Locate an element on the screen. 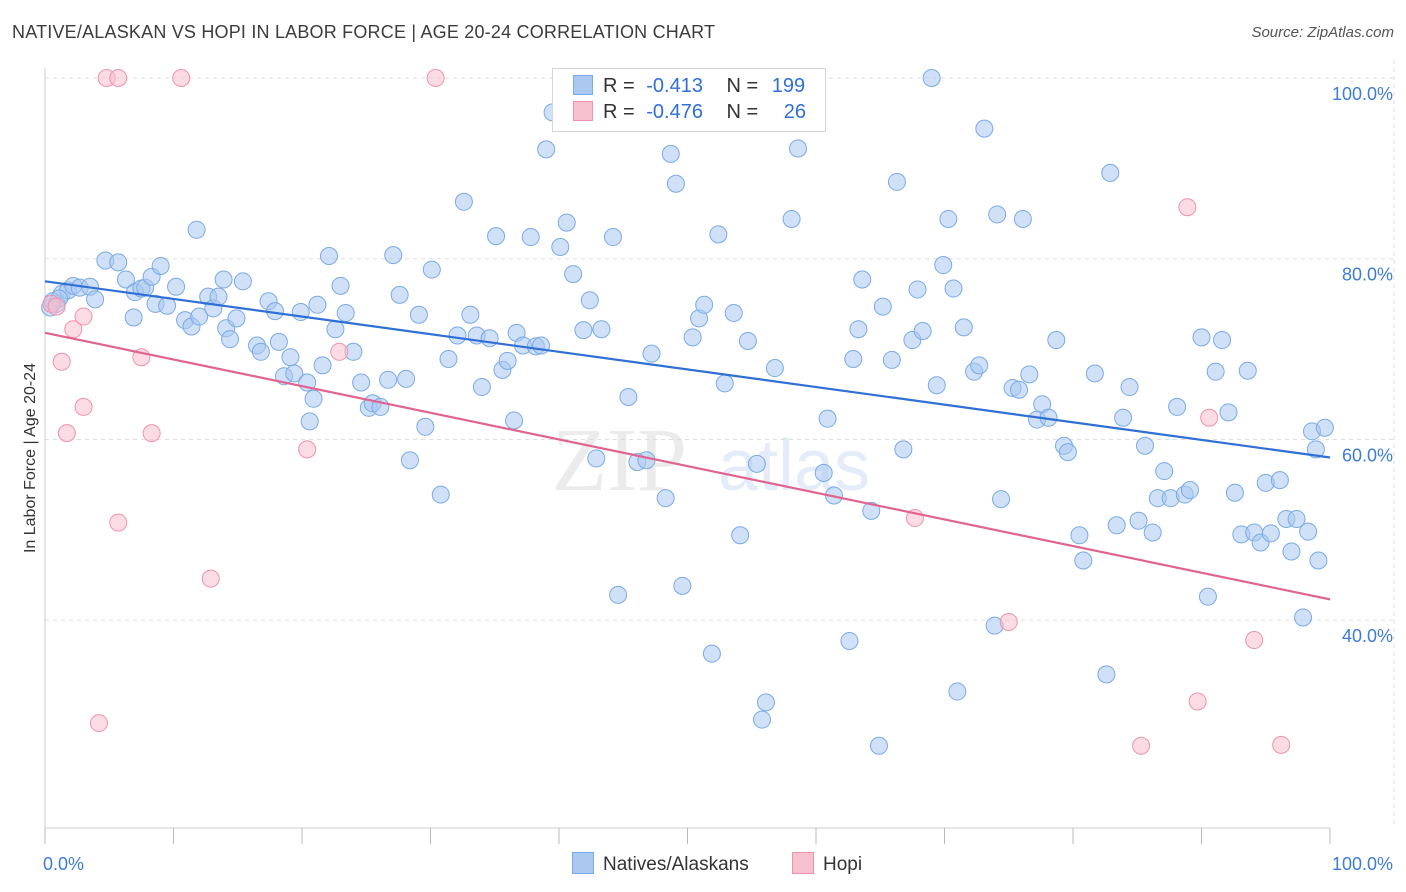  legend-r-label-hopi: R = is located at coordinates (619, 112).